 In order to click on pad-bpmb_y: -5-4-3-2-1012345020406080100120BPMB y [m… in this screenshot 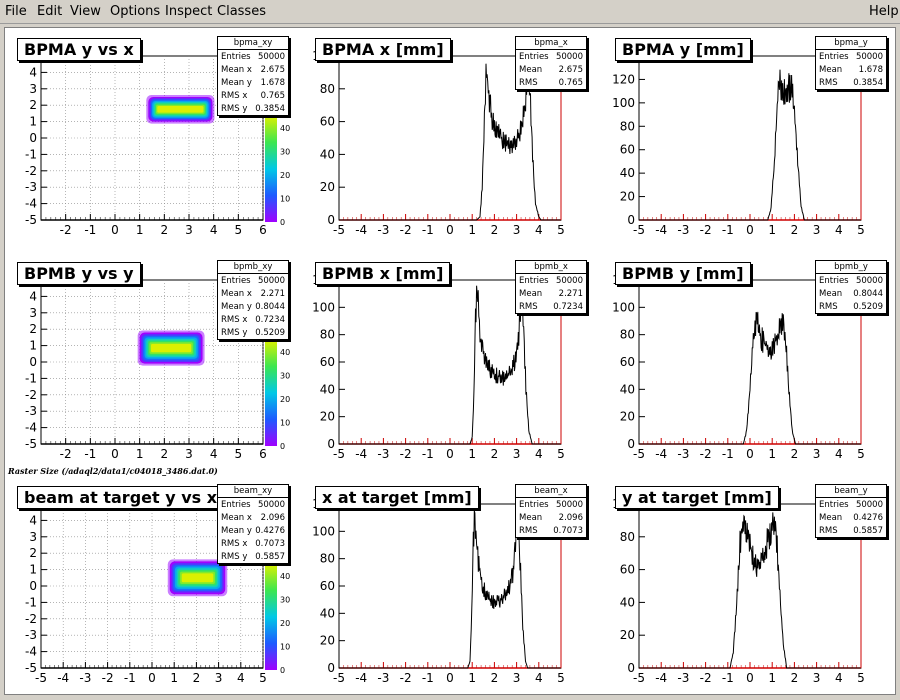, I will do `click(750, 360)`.